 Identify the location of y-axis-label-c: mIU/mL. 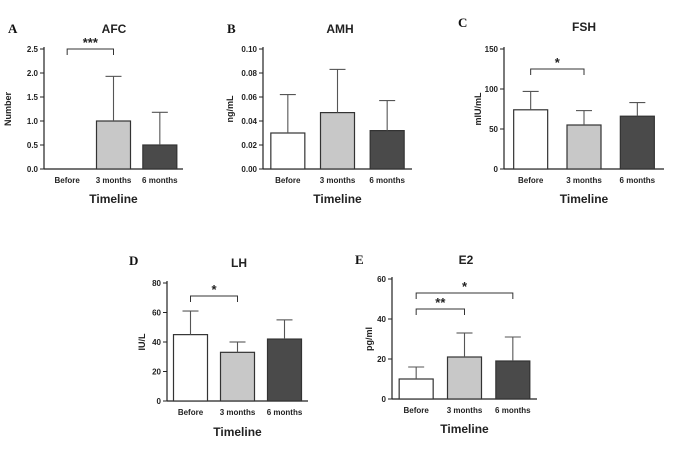
(478, 109).